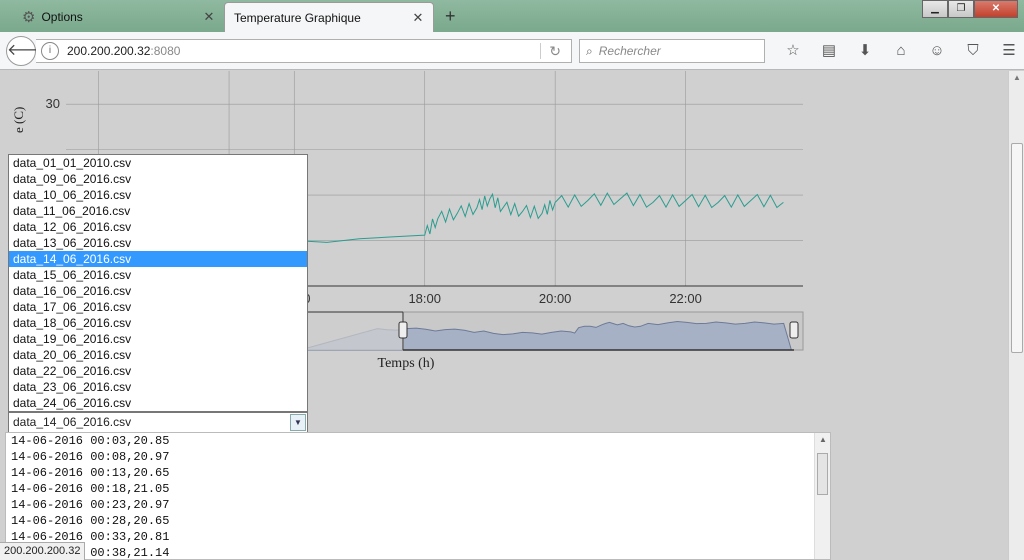  I want to click on dropdown-option: data_19_06_2016.csv, so click(72, 339).